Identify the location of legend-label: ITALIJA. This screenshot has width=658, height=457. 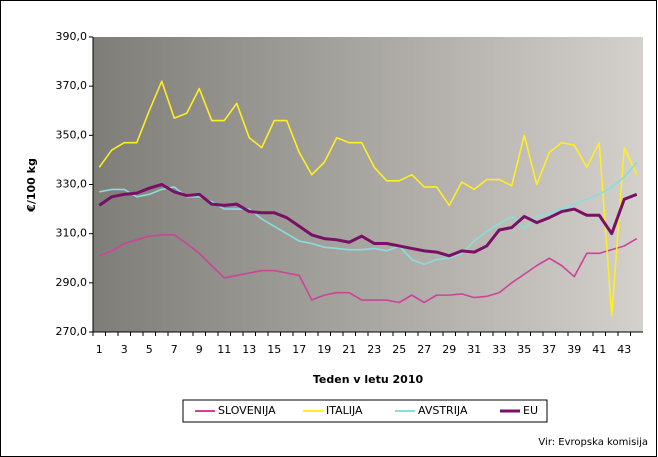
(344, 410).